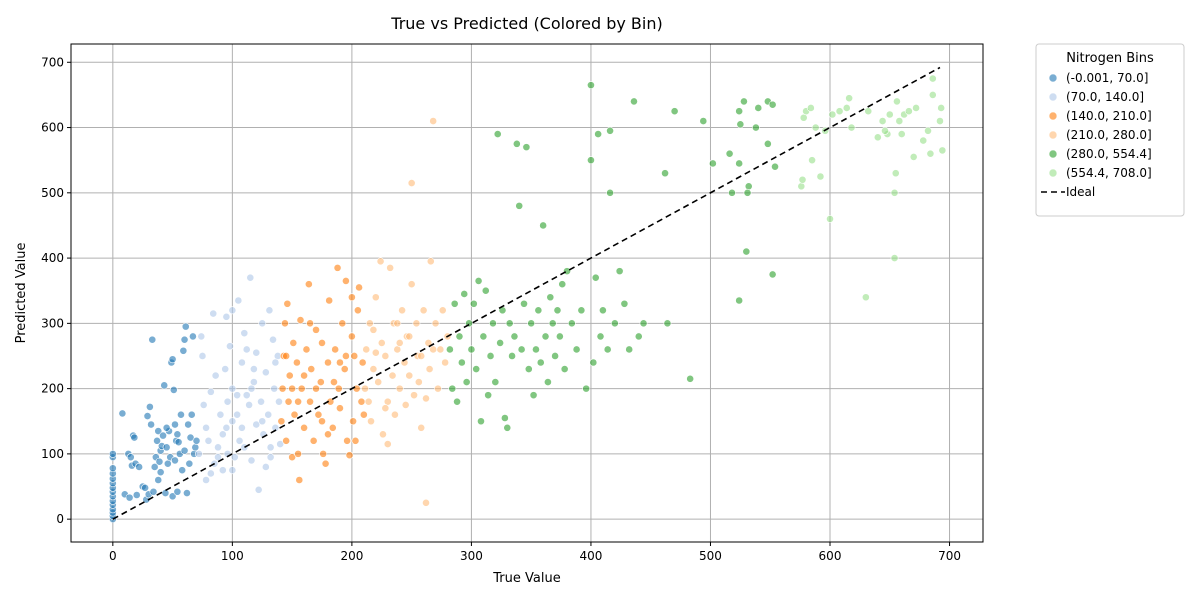  What do you see at coordinates (590, 556) in the screenshot?
I see `x-tick-label: 400` at bounding box center [590, 556].